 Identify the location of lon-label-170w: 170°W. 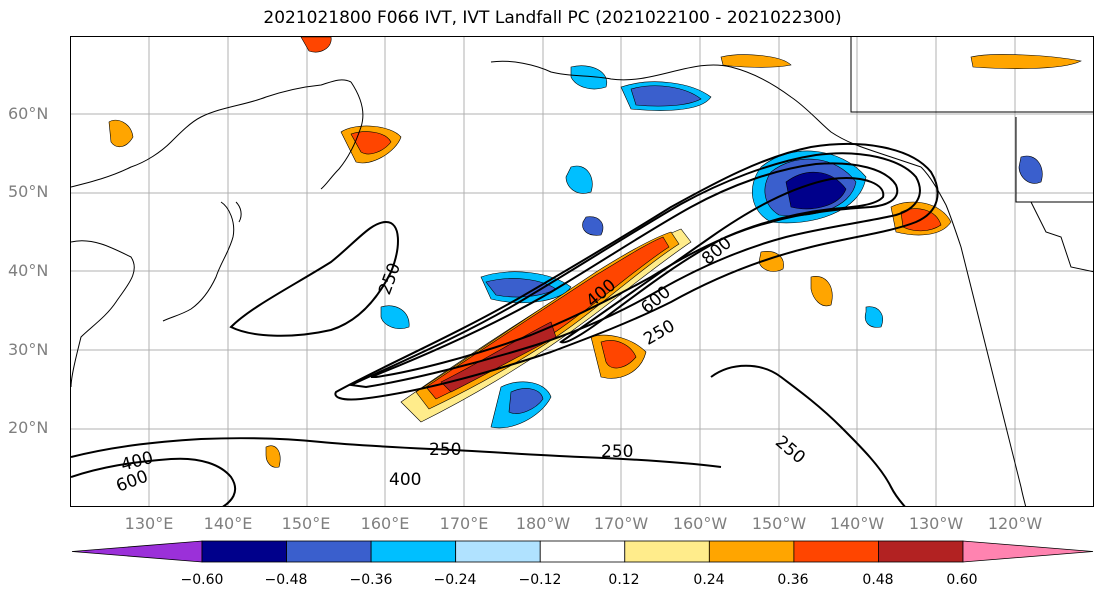
(621, 523).